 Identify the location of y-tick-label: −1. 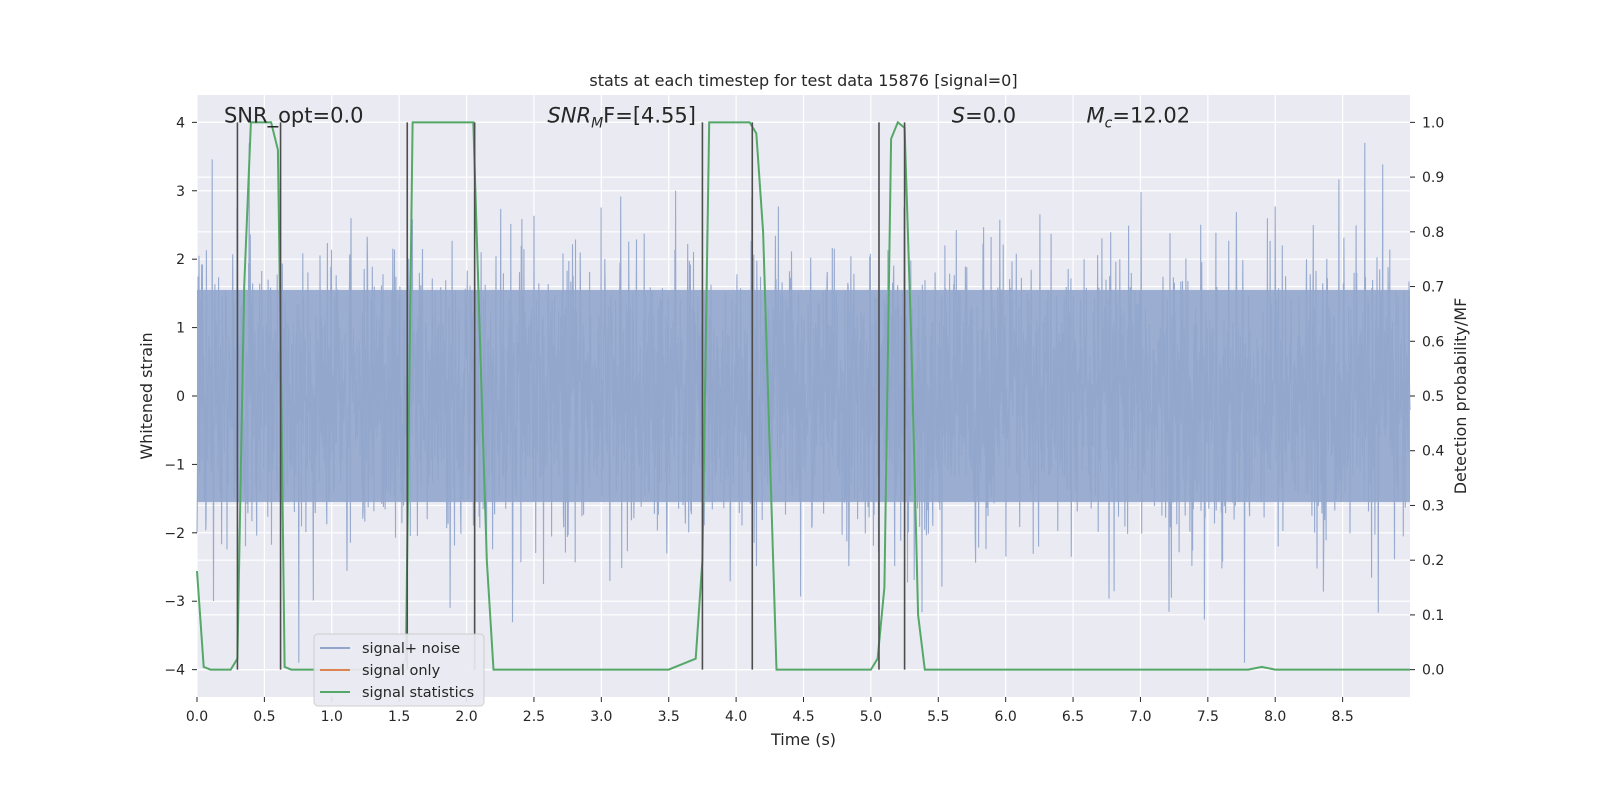
(174, 465).